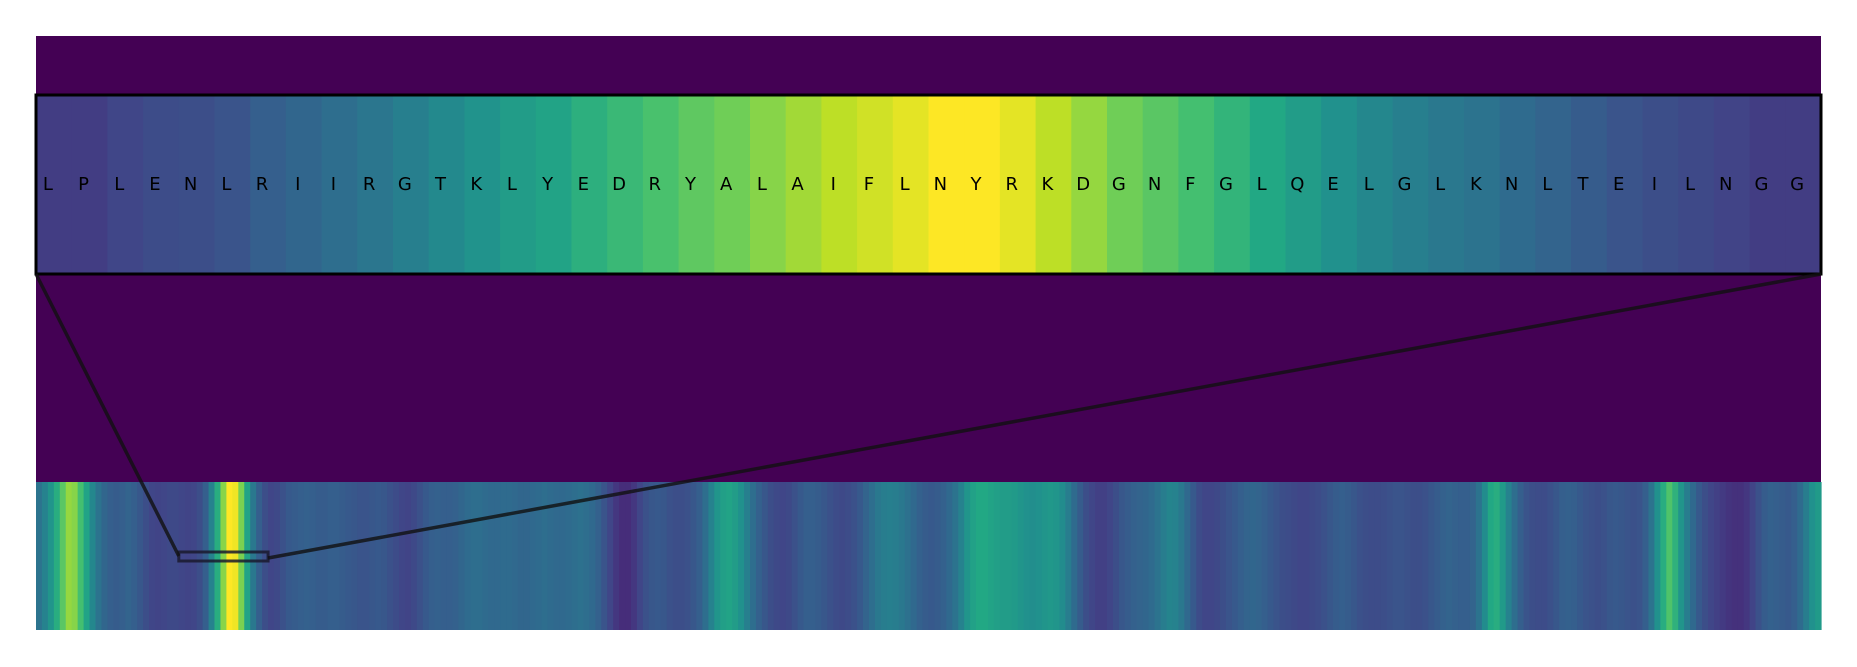  I want to click on residue-label: D, so click(1083, 184).